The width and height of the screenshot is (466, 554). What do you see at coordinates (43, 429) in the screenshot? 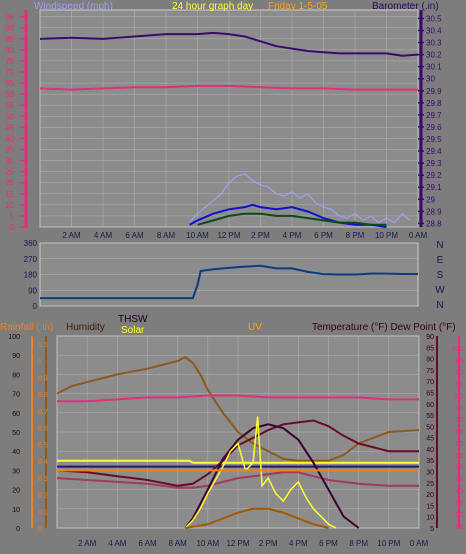
I see `rain-tick-label: 0.6` at bounding box center [43, 429].